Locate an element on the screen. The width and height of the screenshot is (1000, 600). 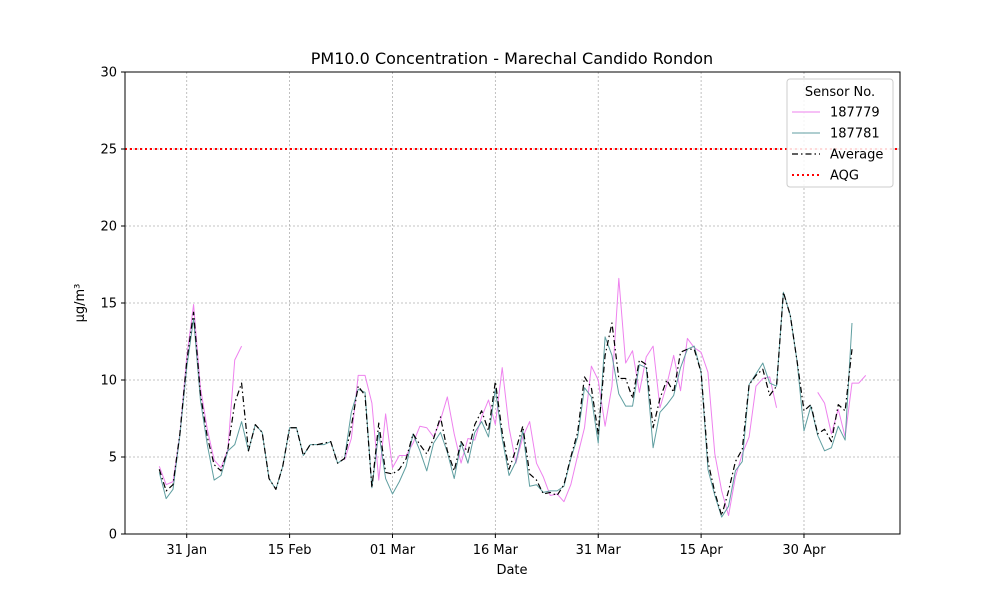
y-tick-label: 20 is located at coordinates (108, 227).